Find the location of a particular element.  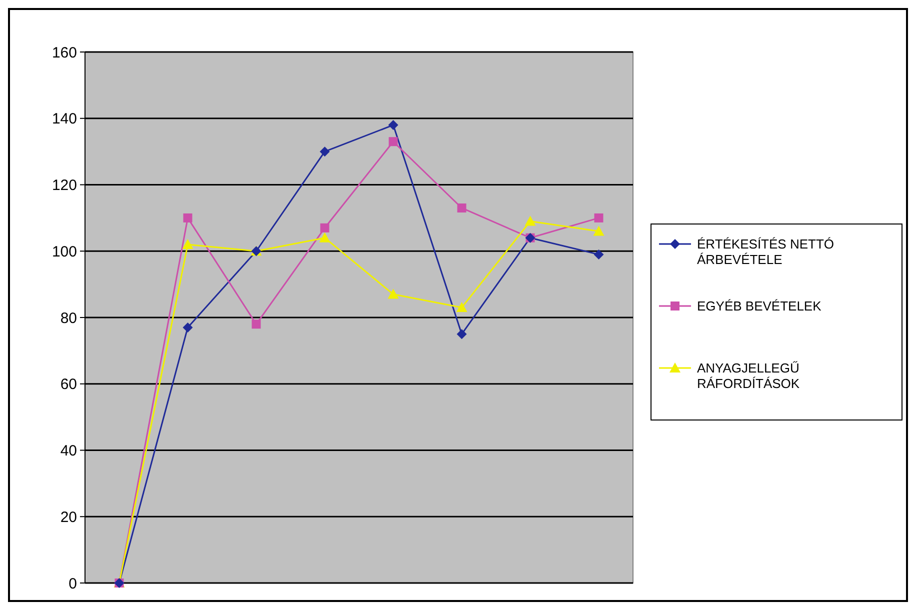

y-tick-label: 60 is located at coordinates (68, 385).